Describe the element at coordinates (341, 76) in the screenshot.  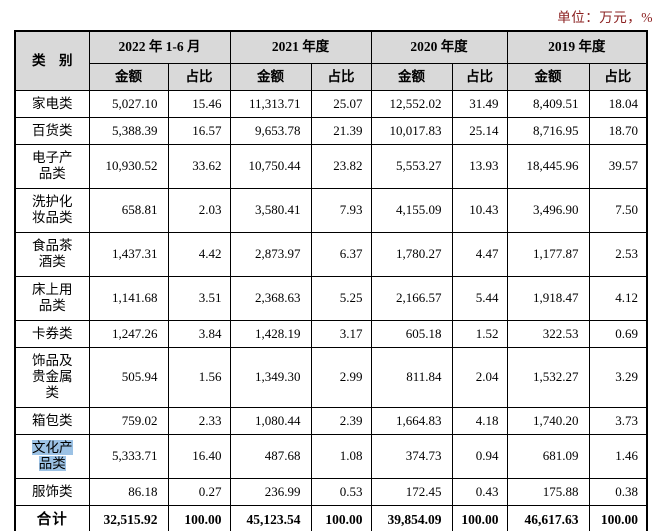
I see `header-ratio-2021: 占比` at that location.